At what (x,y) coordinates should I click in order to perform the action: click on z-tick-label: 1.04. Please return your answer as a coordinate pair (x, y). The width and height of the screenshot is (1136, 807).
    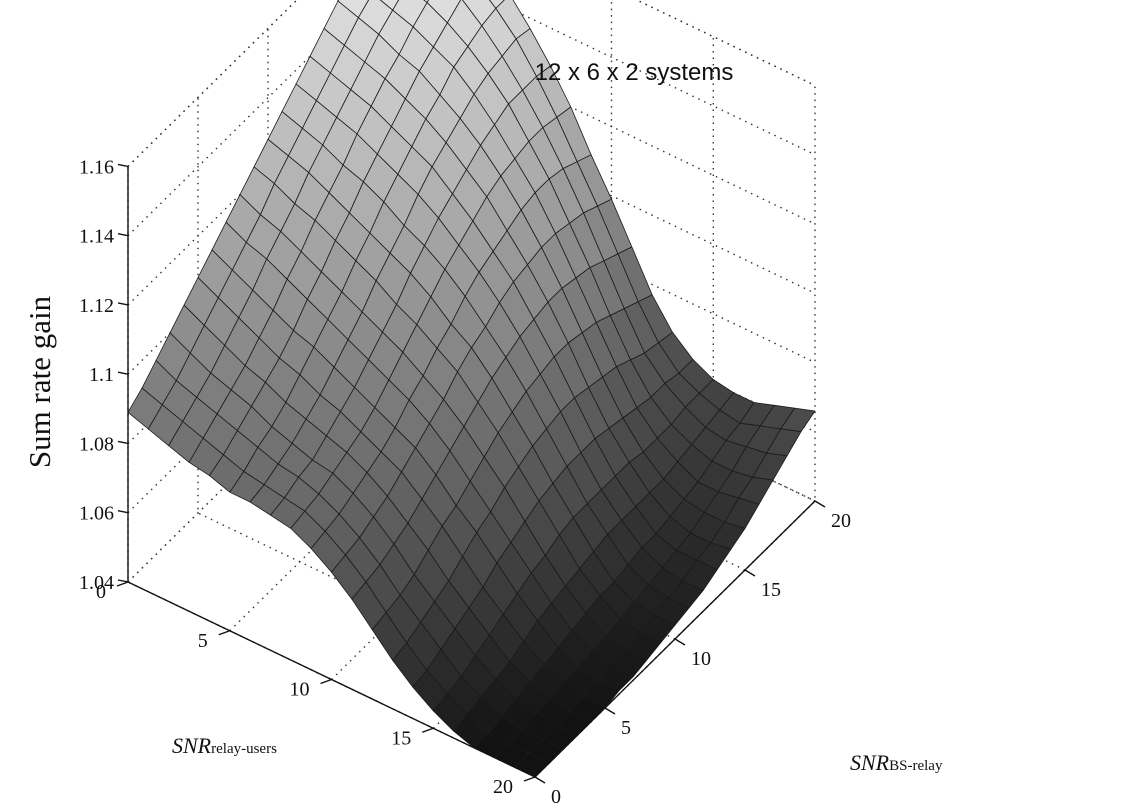
    Looking at the image, I should click on (96, 583).